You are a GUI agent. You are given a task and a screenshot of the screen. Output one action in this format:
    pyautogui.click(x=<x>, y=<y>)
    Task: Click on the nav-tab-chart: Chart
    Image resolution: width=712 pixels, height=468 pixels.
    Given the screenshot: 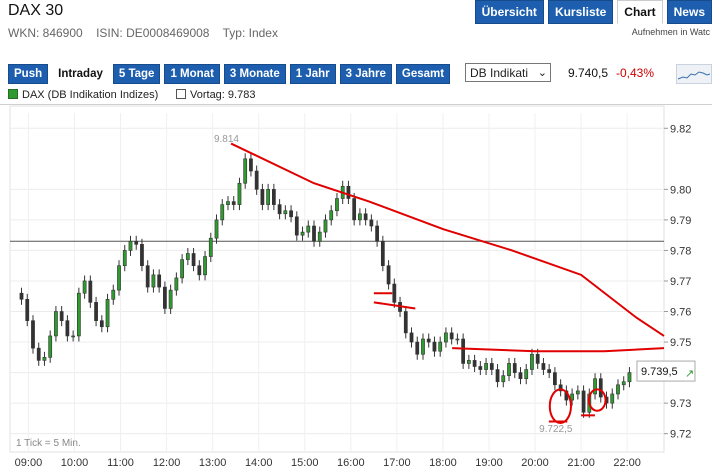 What is the action you would take?
    pyautogui.click(x=640, y=12)
    